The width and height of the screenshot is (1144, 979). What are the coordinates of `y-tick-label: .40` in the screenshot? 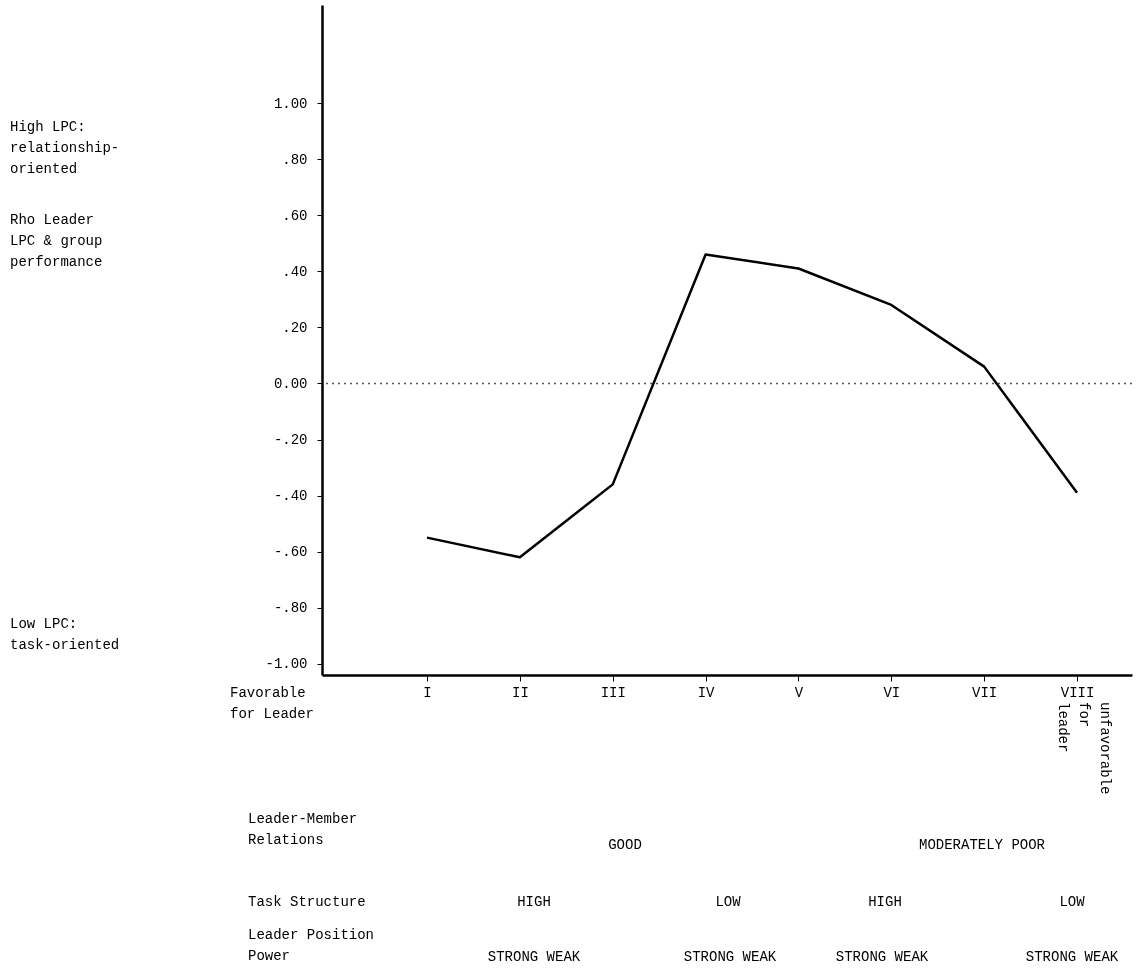 It's located at (295, 271).